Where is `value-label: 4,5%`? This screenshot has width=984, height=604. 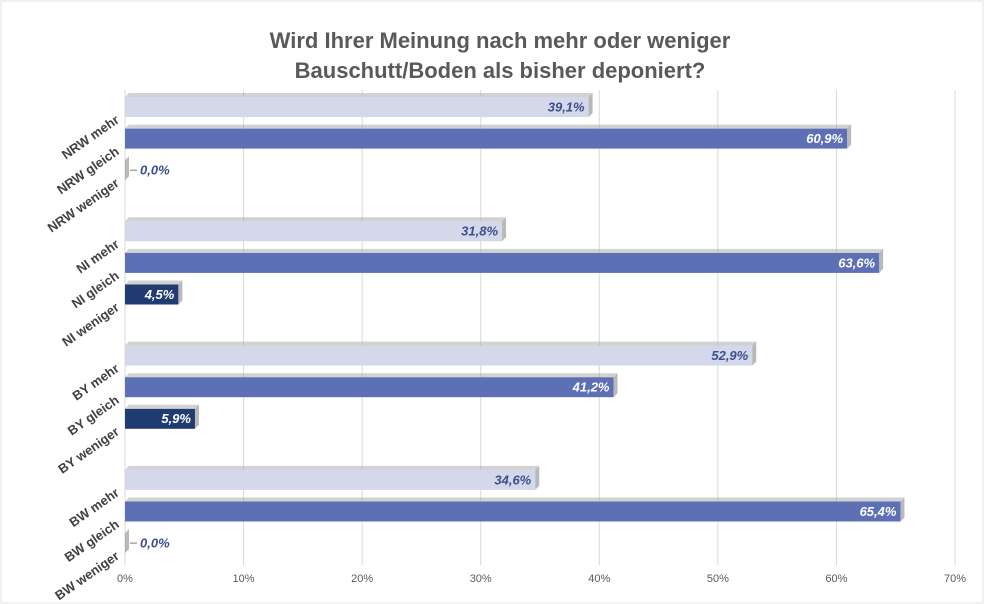 value-label: 4,5% is located at coordinates (159, 294).